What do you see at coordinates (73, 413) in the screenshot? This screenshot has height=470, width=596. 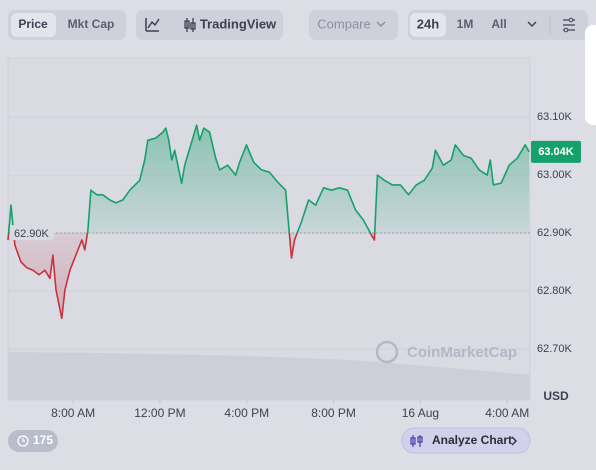 I see `x-tick-label: 8:00 AM` at bounding box center [73, 413].